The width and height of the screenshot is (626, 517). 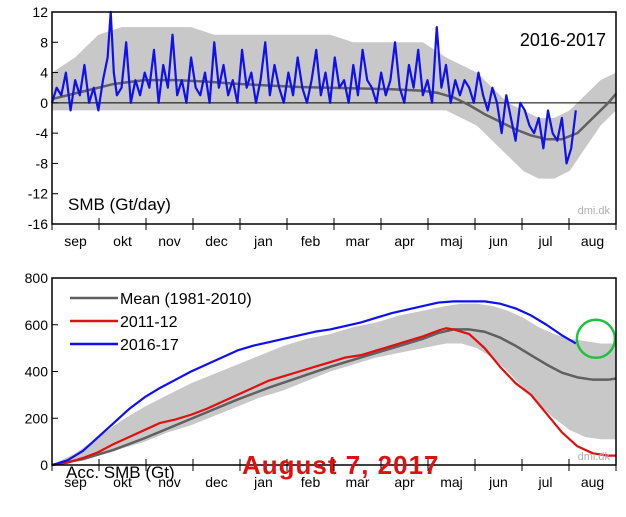 I want to click on daily-smb-x-axis: sep okt nov dec jan feb mar apr maj jun jul aug, so click(x=334, y=233).